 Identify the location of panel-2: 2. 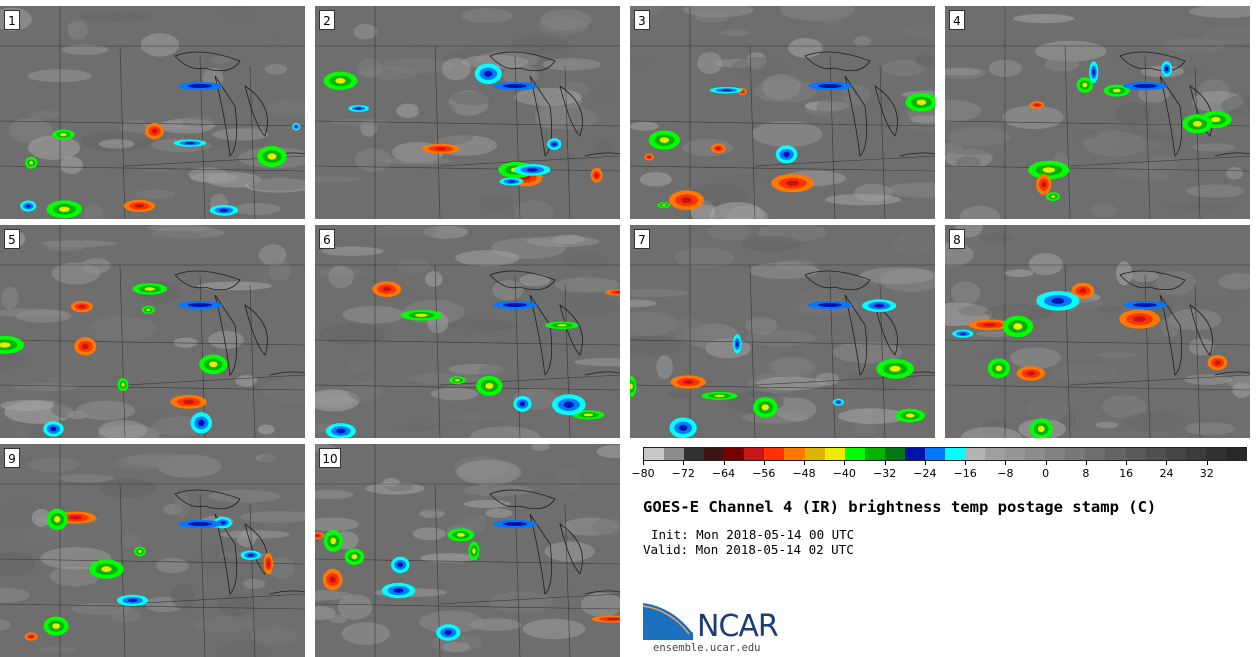
(467, 112).